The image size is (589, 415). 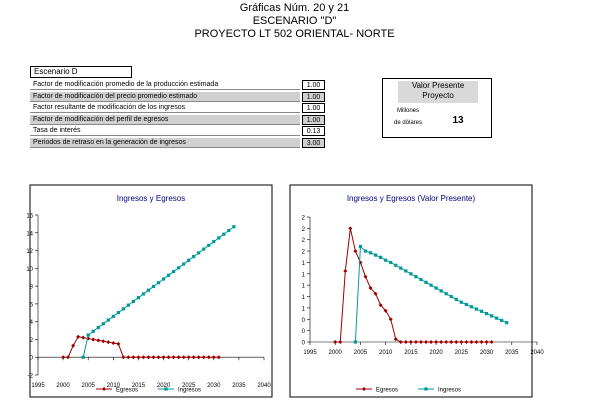 What do you see at coordinates (387, 391) in the screenshot?
I see `legend-label: Egresos` at bounding box center [387, 391].